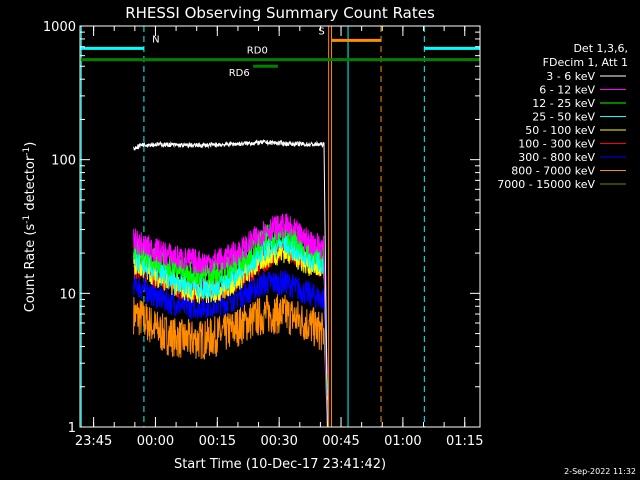 The width and height of the screenshot is (640, 480). I want to click on x-tick-label: 00:30, so click(278, 441).